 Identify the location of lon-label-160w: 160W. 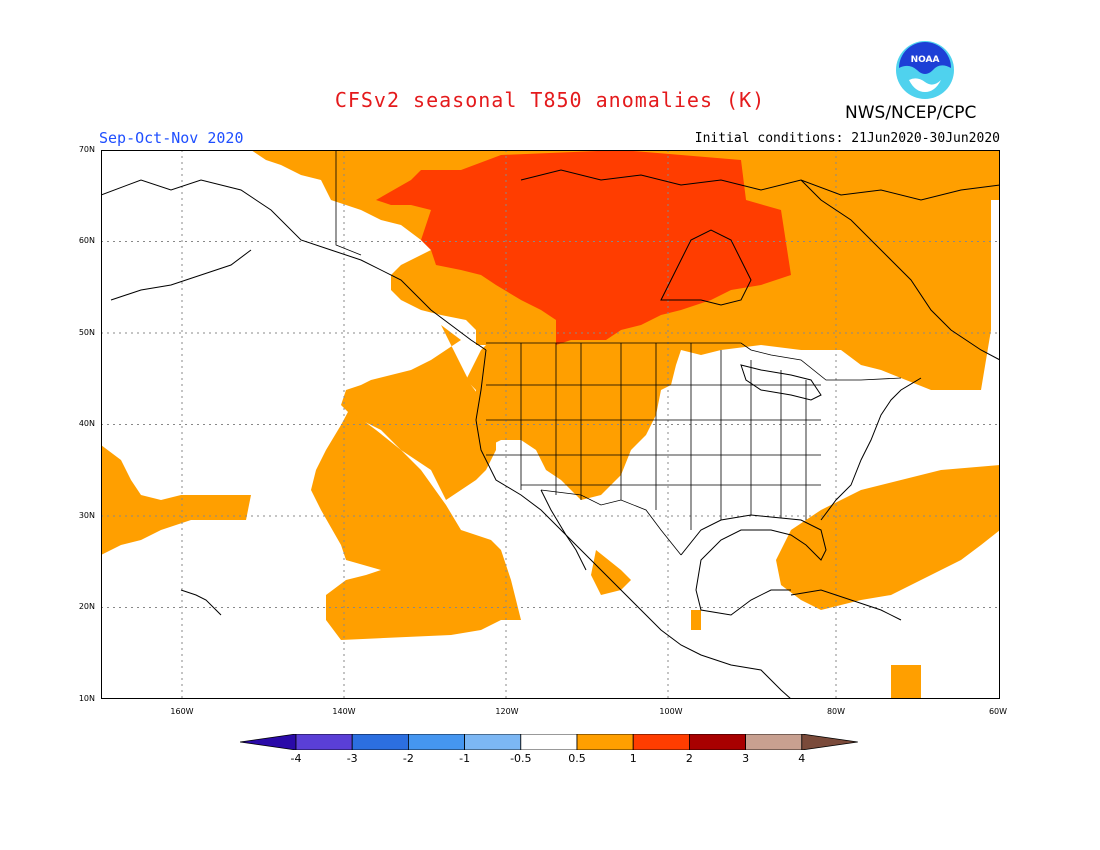
(182, 711).